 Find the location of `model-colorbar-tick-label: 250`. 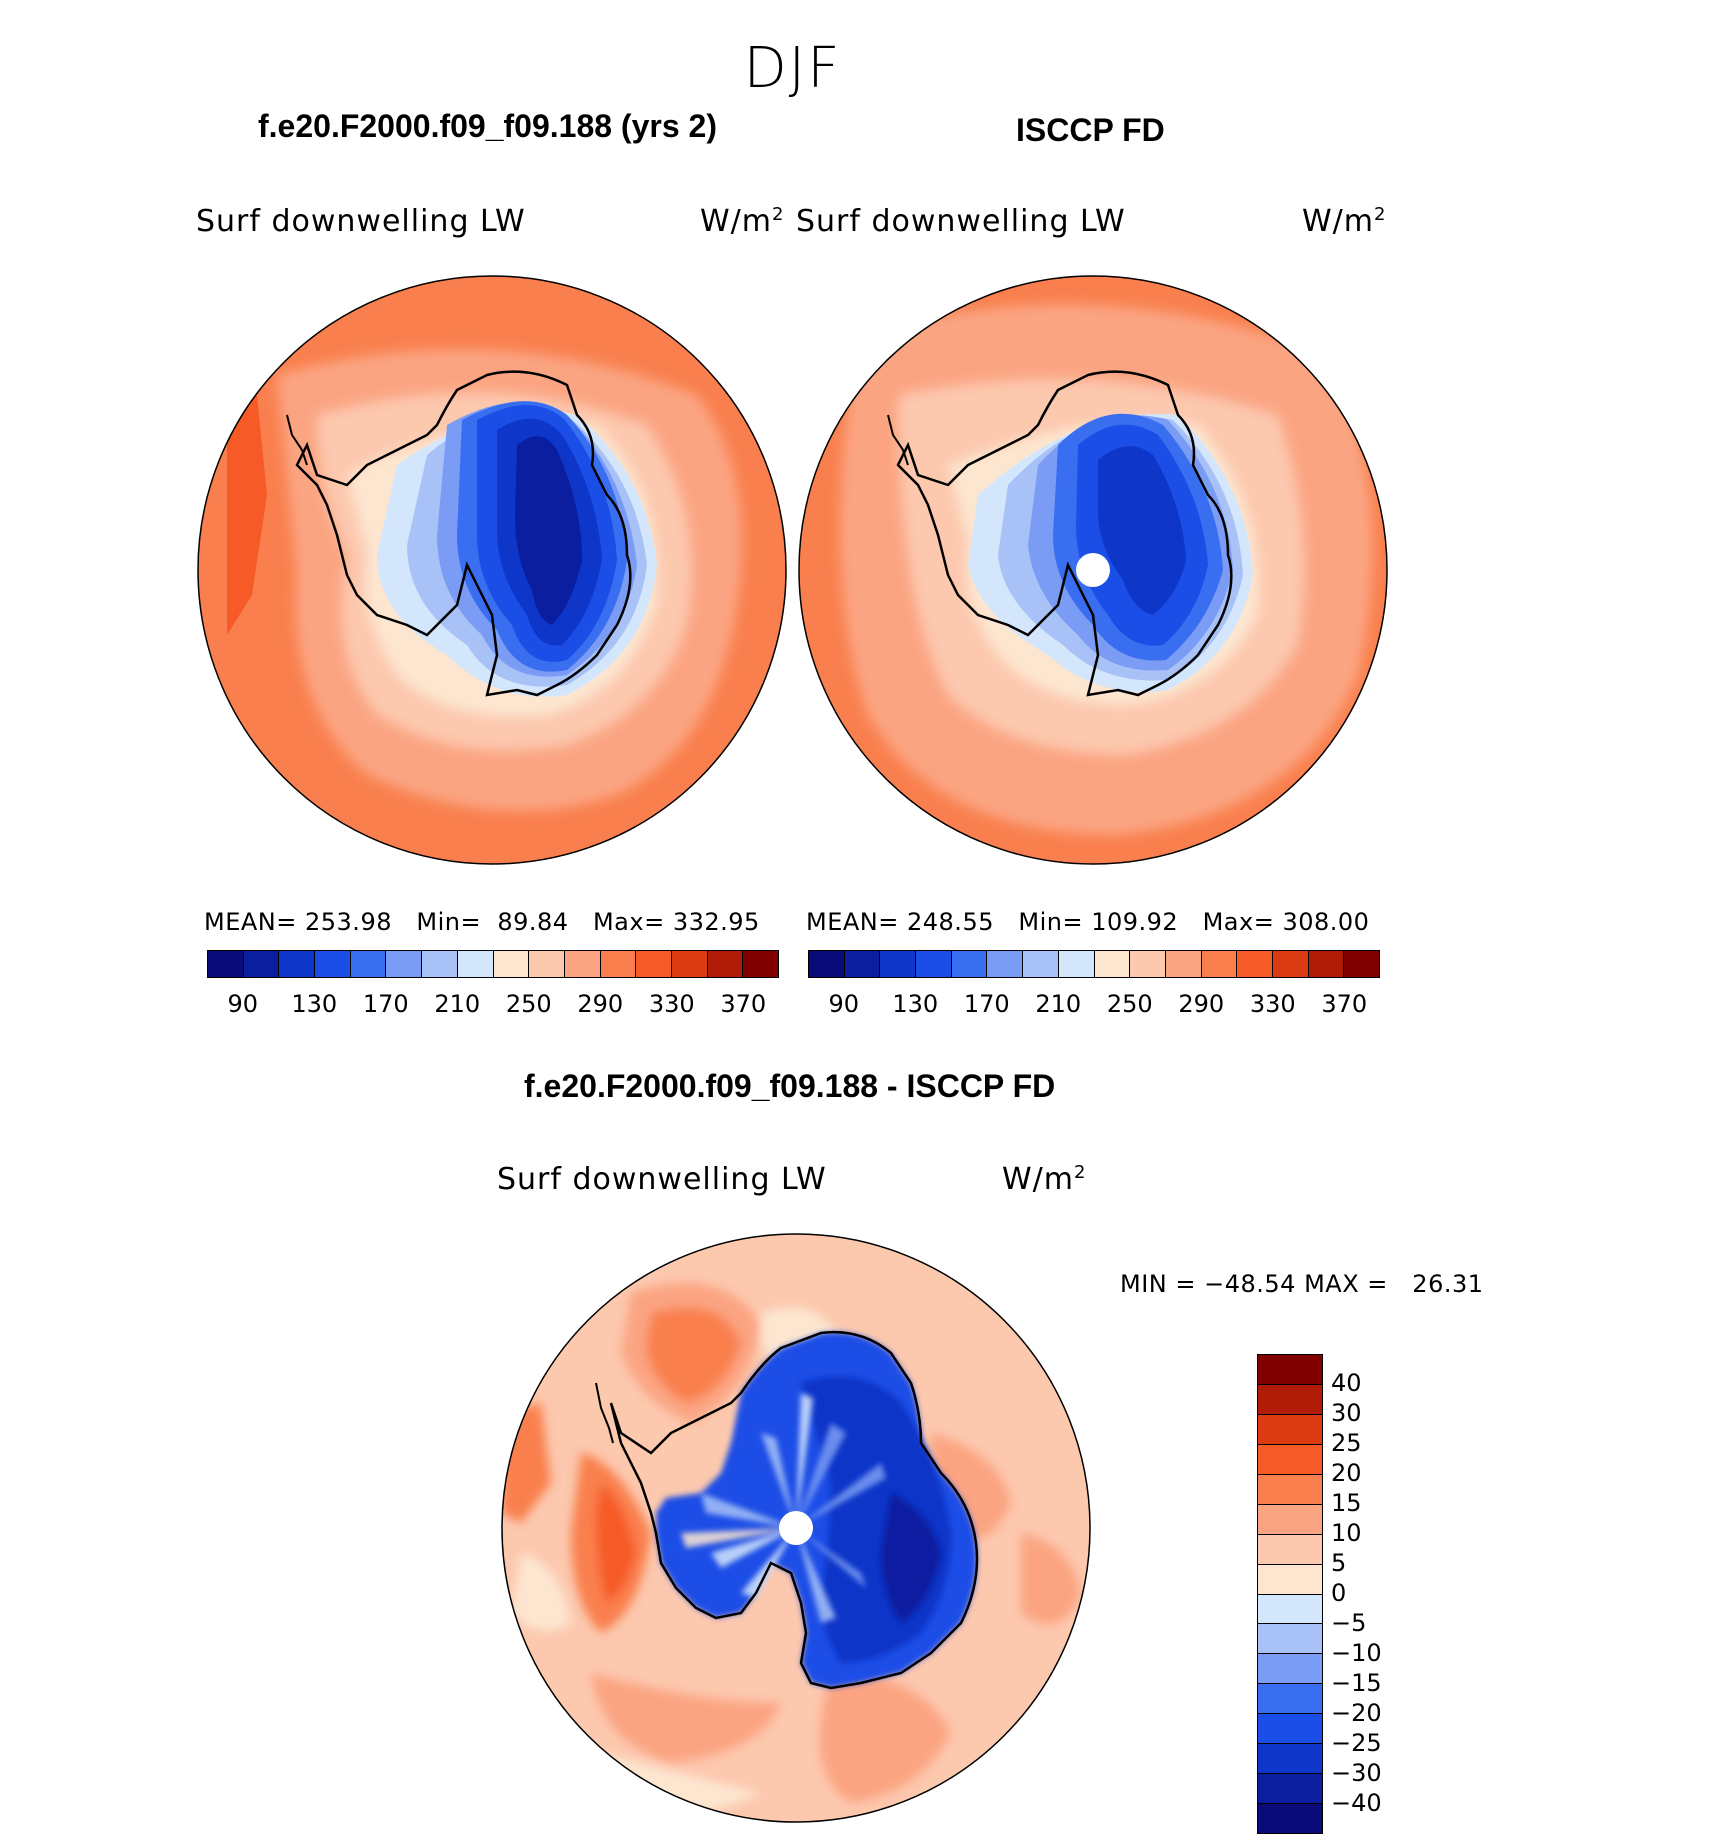

model-colorbar-tick-label: 250 is located at coordinates (528, 1004).